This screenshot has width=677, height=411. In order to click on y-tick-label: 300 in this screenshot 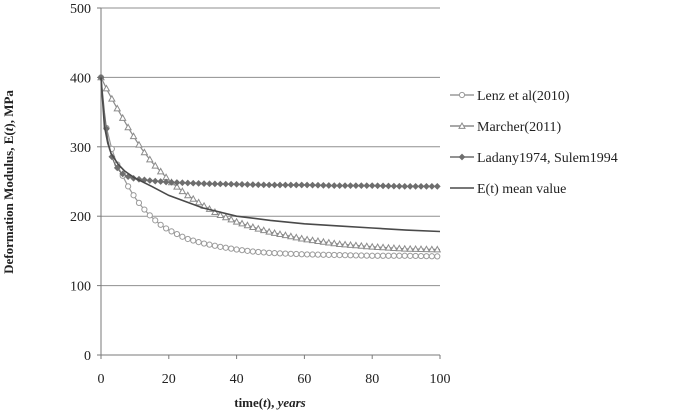, I will do `click(80, 148)`.